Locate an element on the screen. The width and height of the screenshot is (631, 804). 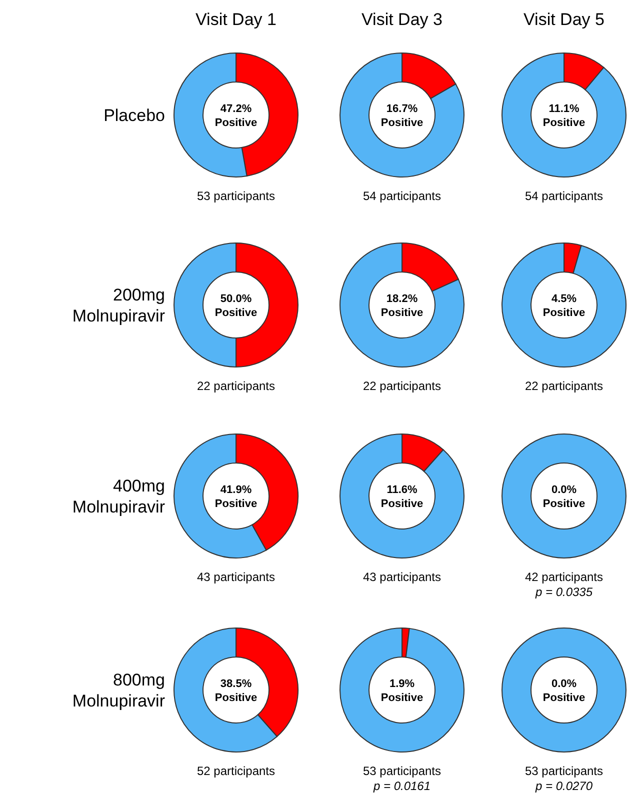
data-label: 41.9% is located at coordinates (236, 490).